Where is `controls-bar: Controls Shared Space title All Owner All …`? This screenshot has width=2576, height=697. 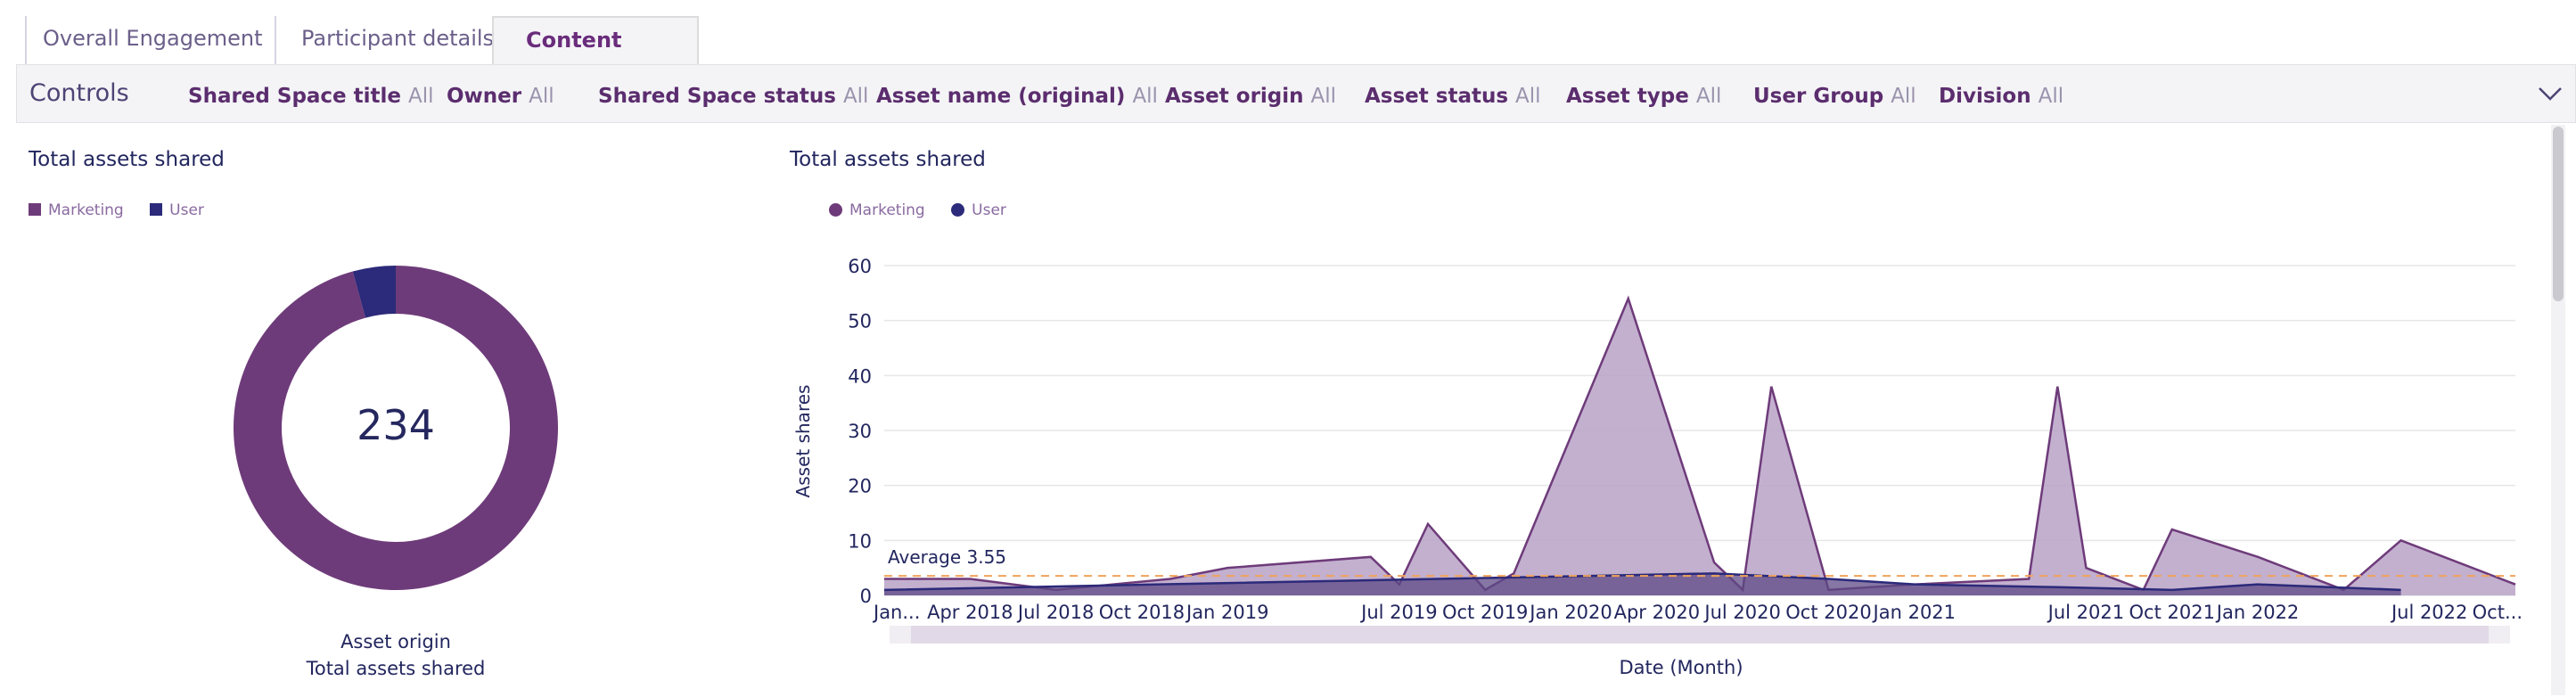 controls-bar: Controls Shared Space title All Owner All … is located at coordinates (1296, 93).